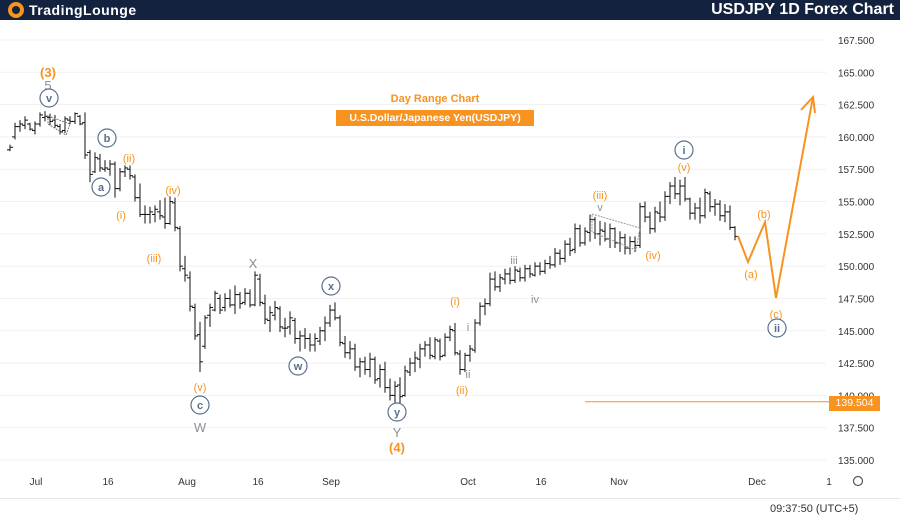  I want to click on wave-label-lii2: (ii), so click(462, 391).